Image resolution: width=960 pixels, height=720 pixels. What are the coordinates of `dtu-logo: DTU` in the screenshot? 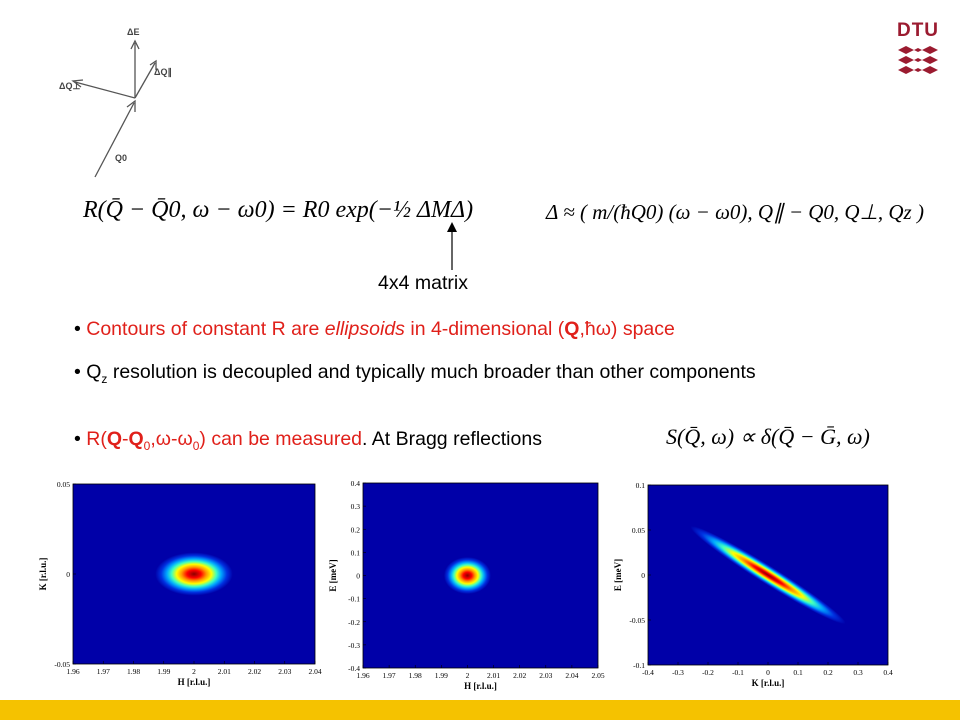 It's located at (918, 50).